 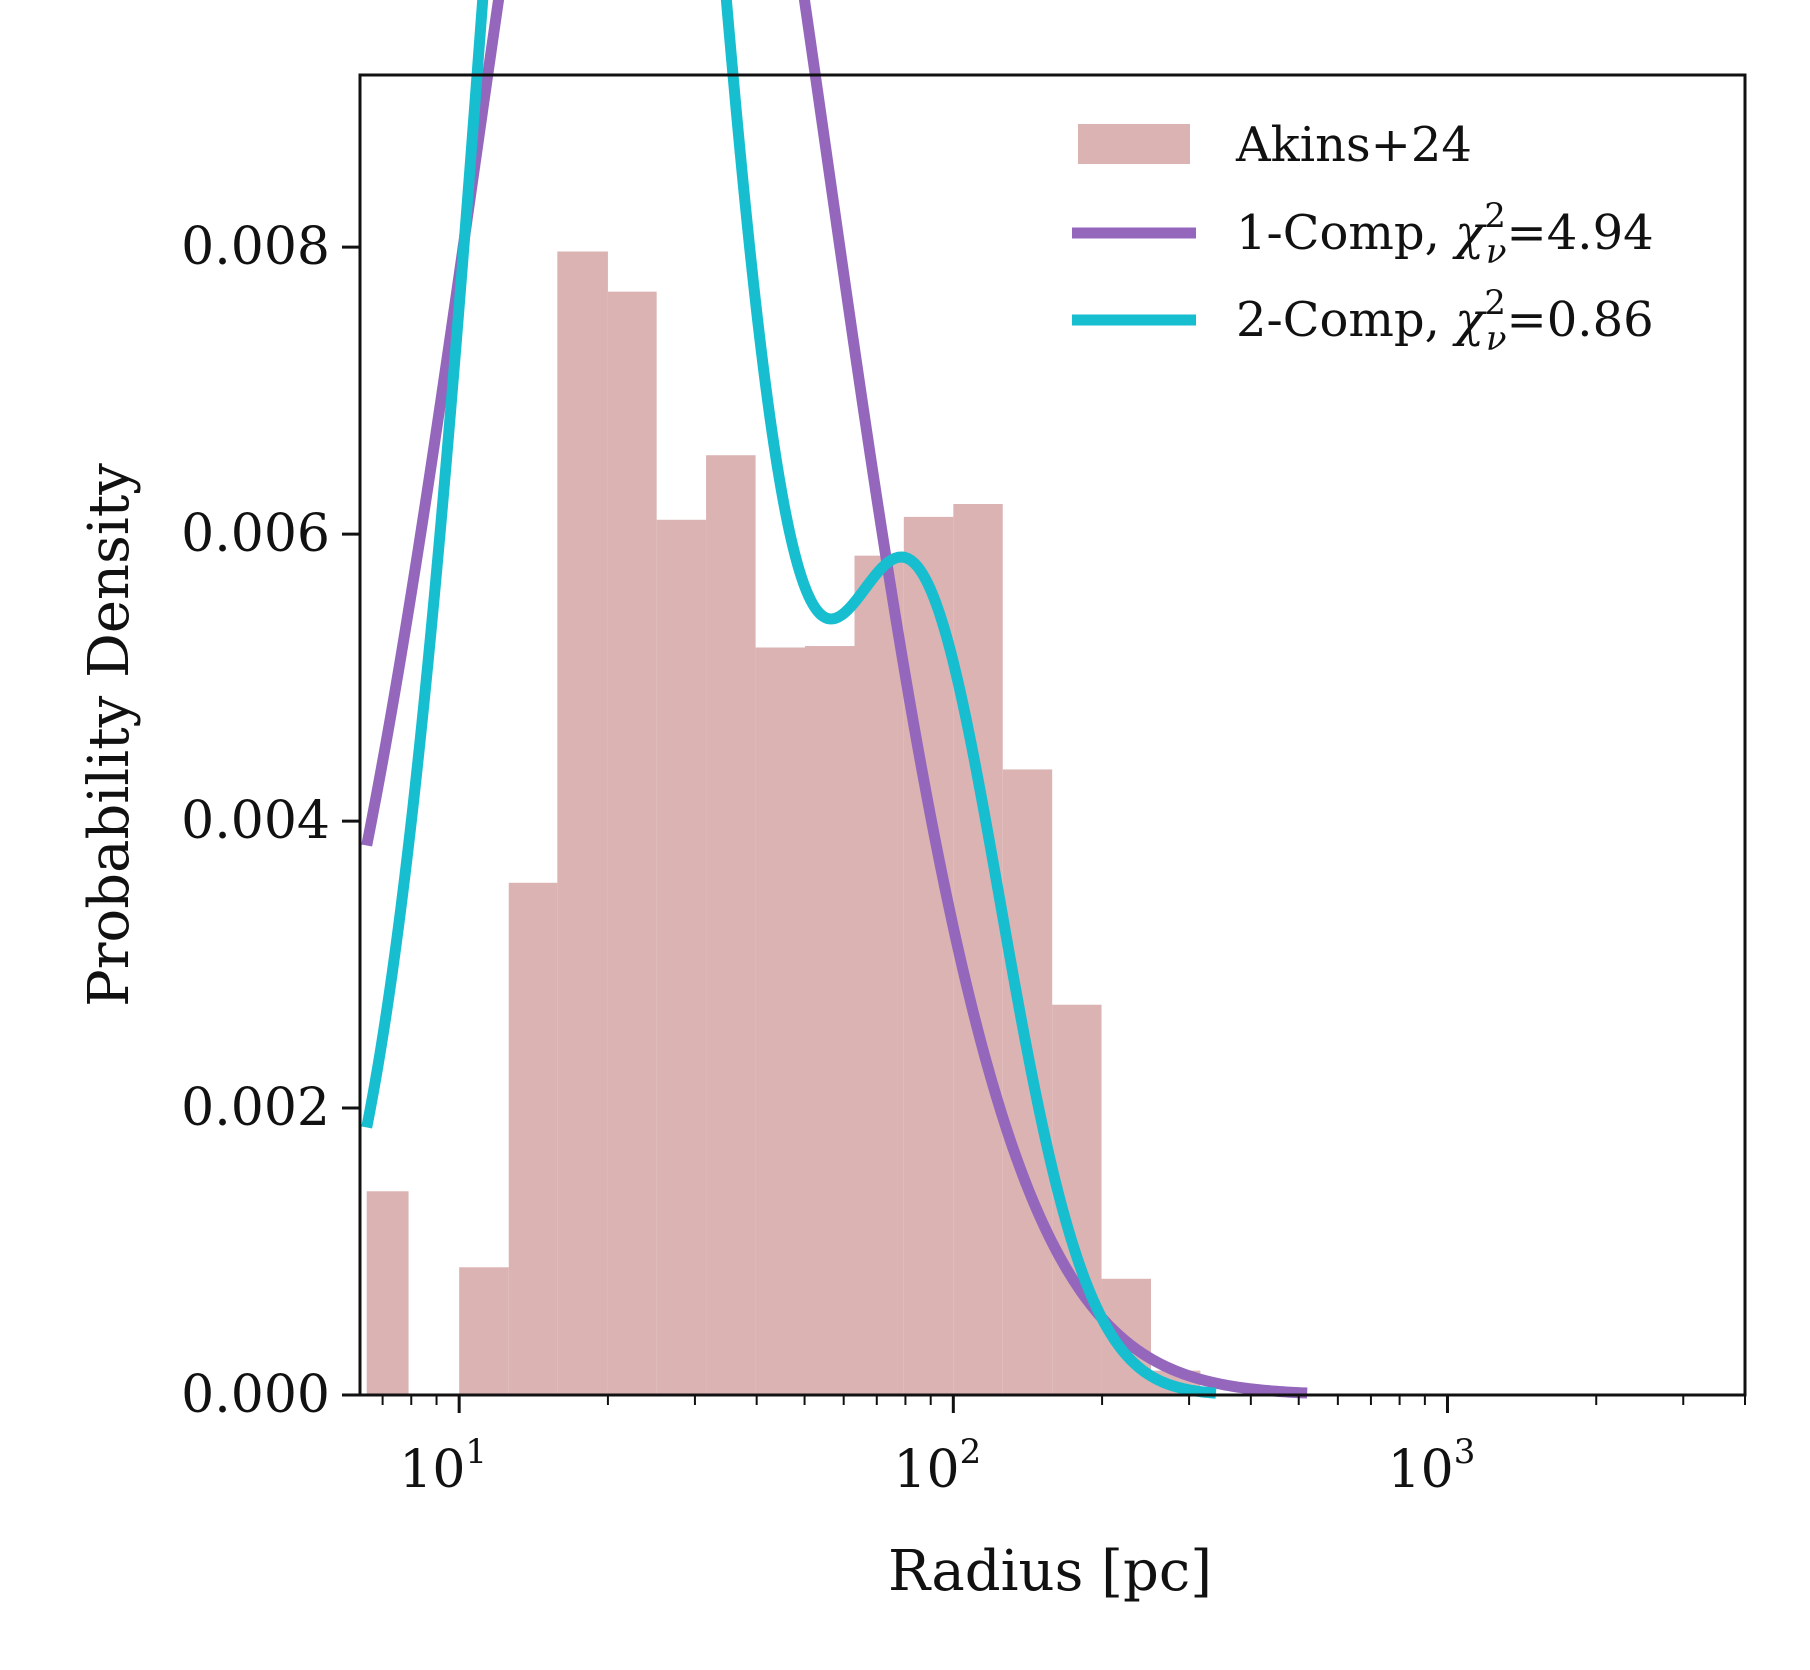 What do you see at coordinates (255, 1108) in the screenshot?
I see `y-tick-label-1: 0.002` at bounding box center [255, 1108].